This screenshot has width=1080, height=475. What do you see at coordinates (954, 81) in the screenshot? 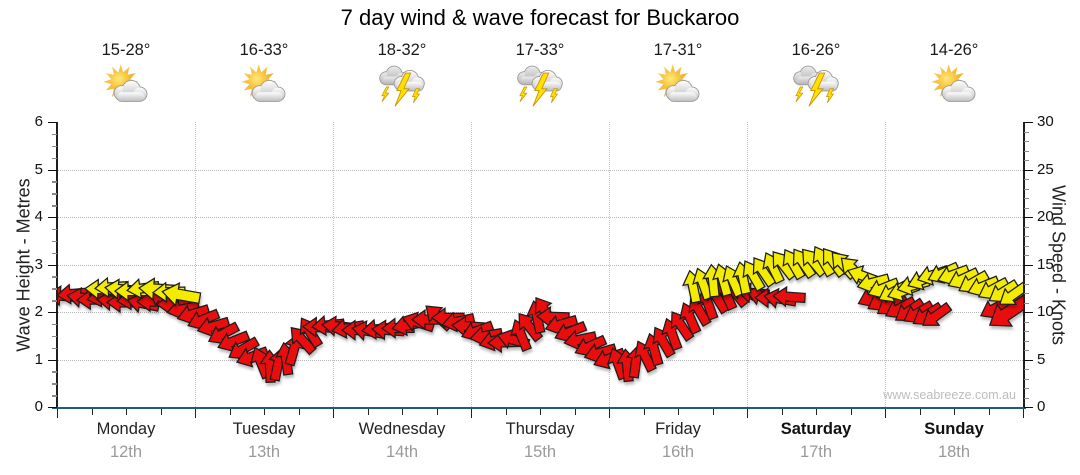
I see `day-column-sunday: 14-26°` at bounding box center [954, 81].